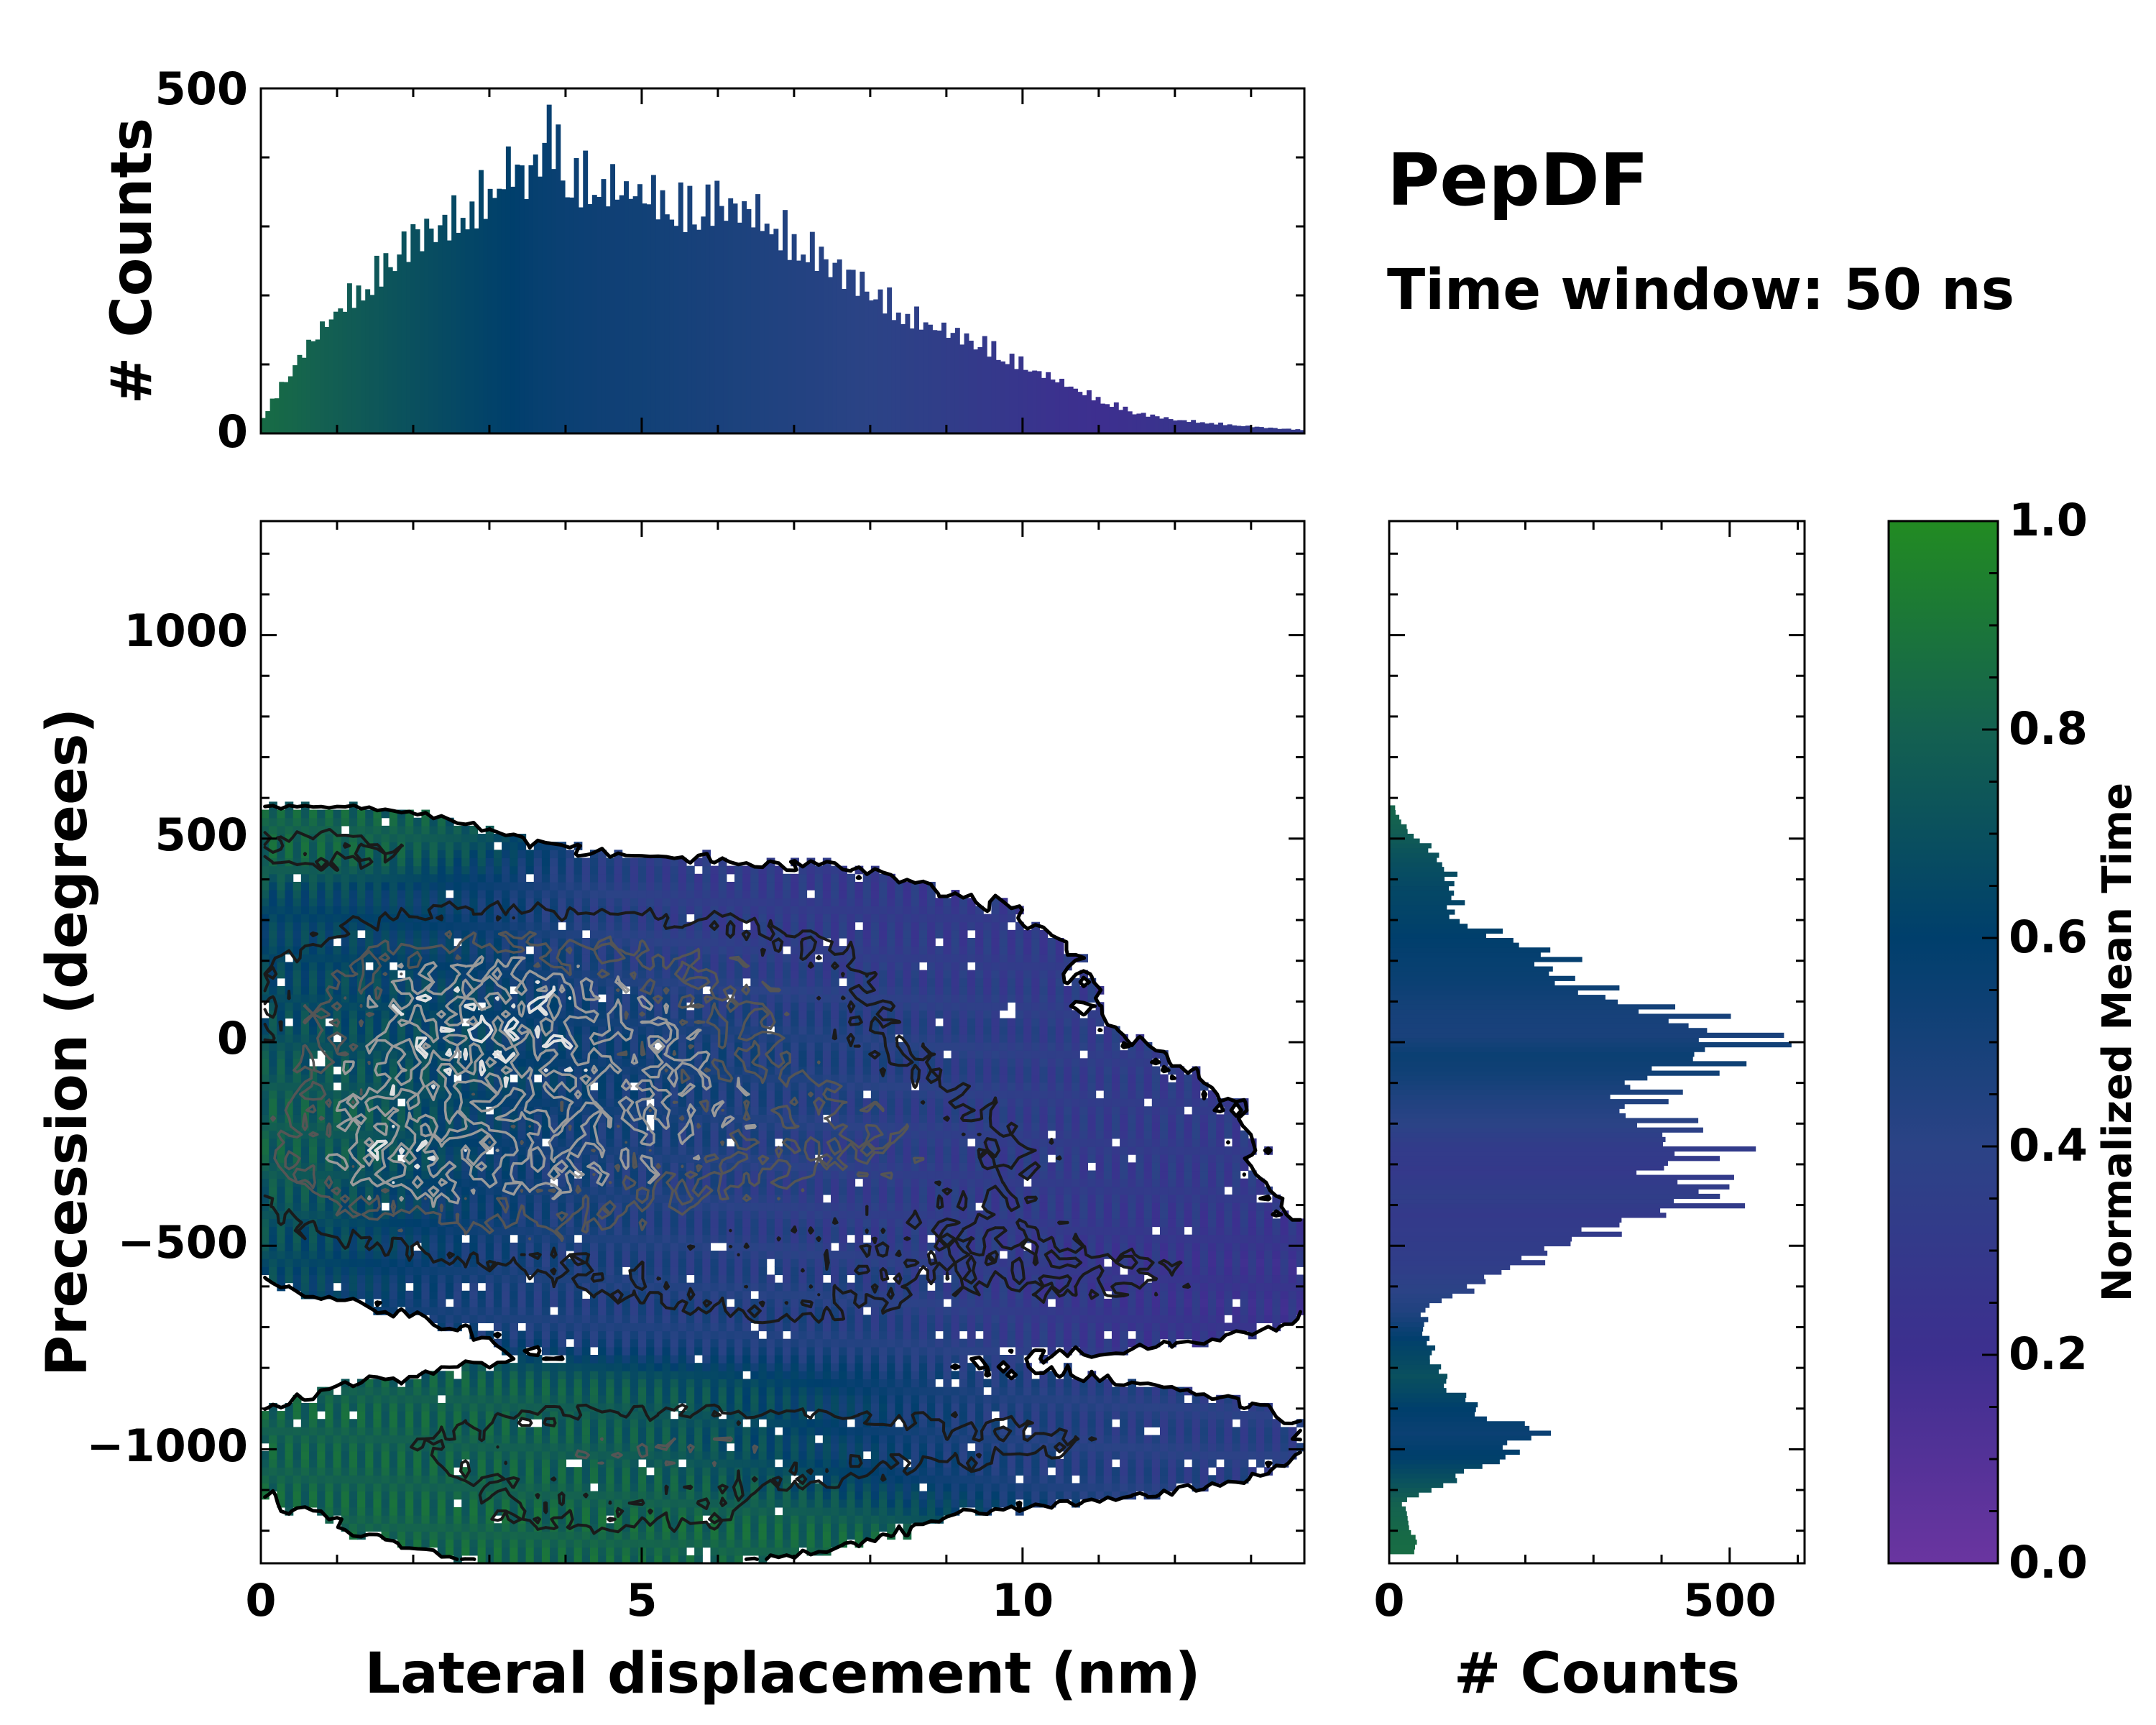  I want to click on chart-title: PepDF, so click(1518, 180).